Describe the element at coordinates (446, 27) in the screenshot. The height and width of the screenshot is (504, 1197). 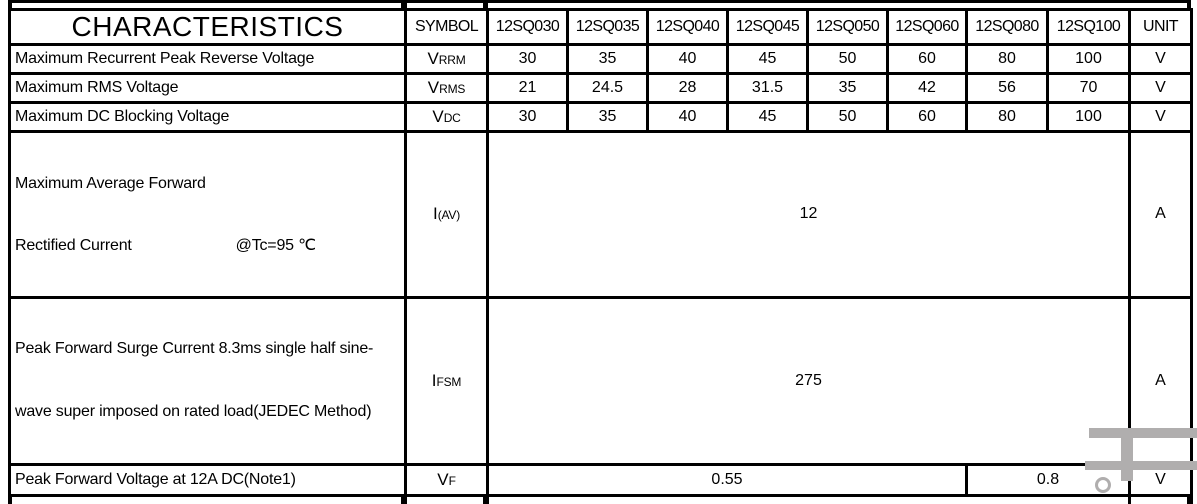
I see `column-header-symbol: SYMBOL` at that location.